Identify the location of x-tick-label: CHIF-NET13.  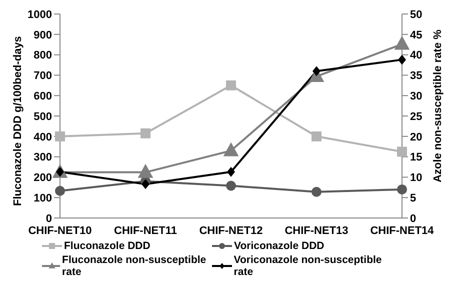
(316, 230).